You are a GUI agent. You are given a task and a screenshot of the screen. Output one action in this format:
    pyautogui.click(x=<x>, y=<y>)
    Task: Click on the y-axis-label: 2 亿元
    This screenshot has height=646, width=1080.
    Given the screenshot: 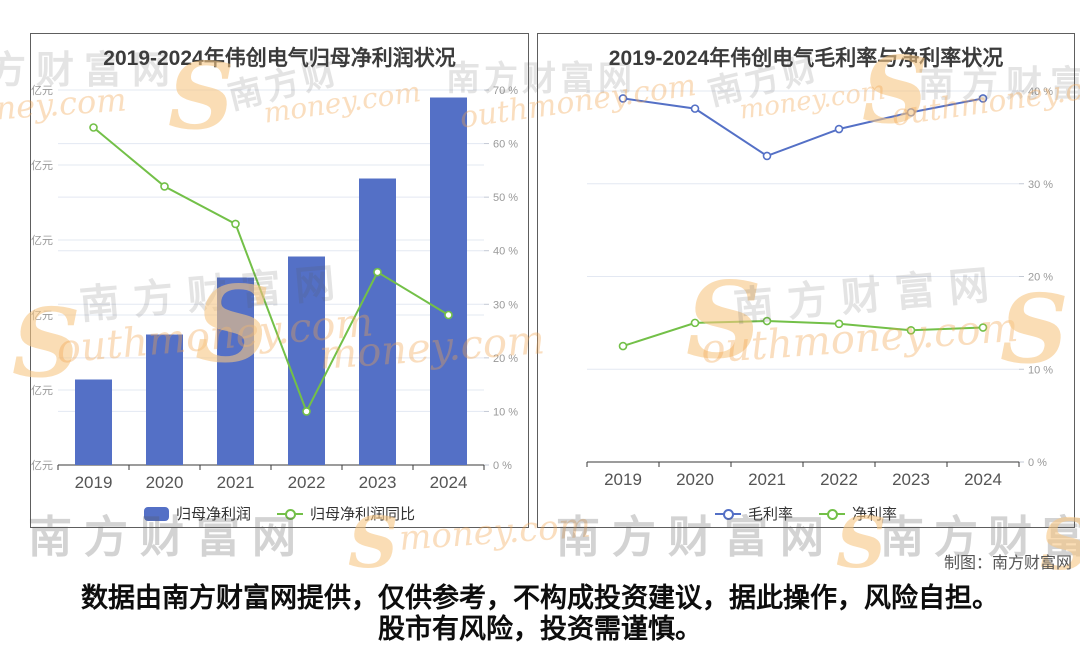 What is the action you would take?
    pyautogui.click(x=42, y=165)
    